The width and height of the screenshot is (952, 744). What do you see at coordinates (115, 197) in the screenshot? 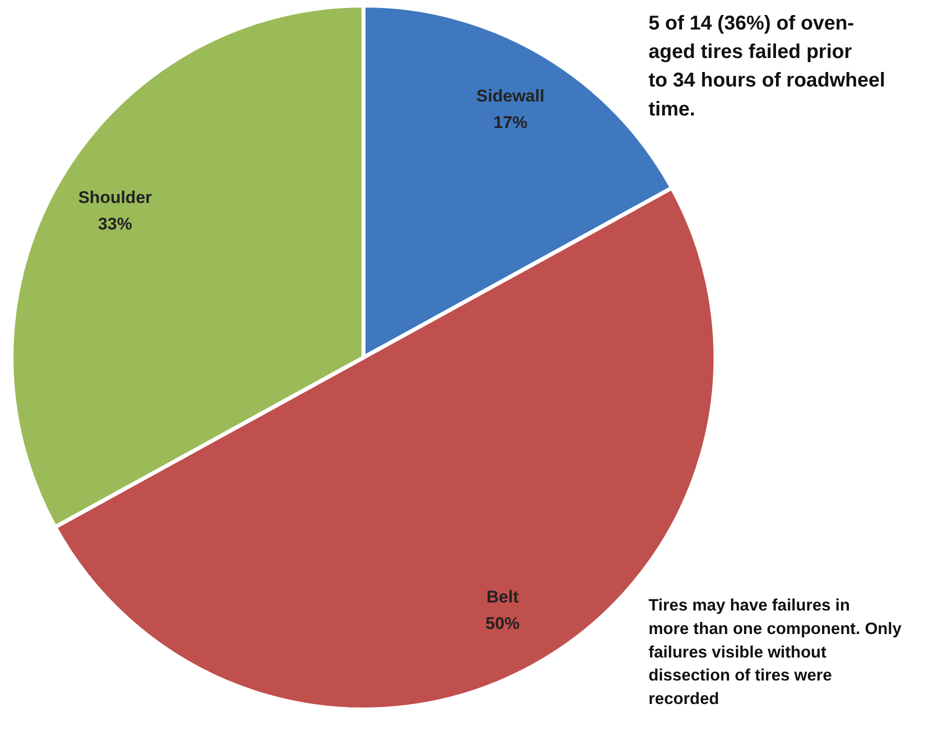
I see `slice-label: Shoulder` at bounding box center [115, 197].